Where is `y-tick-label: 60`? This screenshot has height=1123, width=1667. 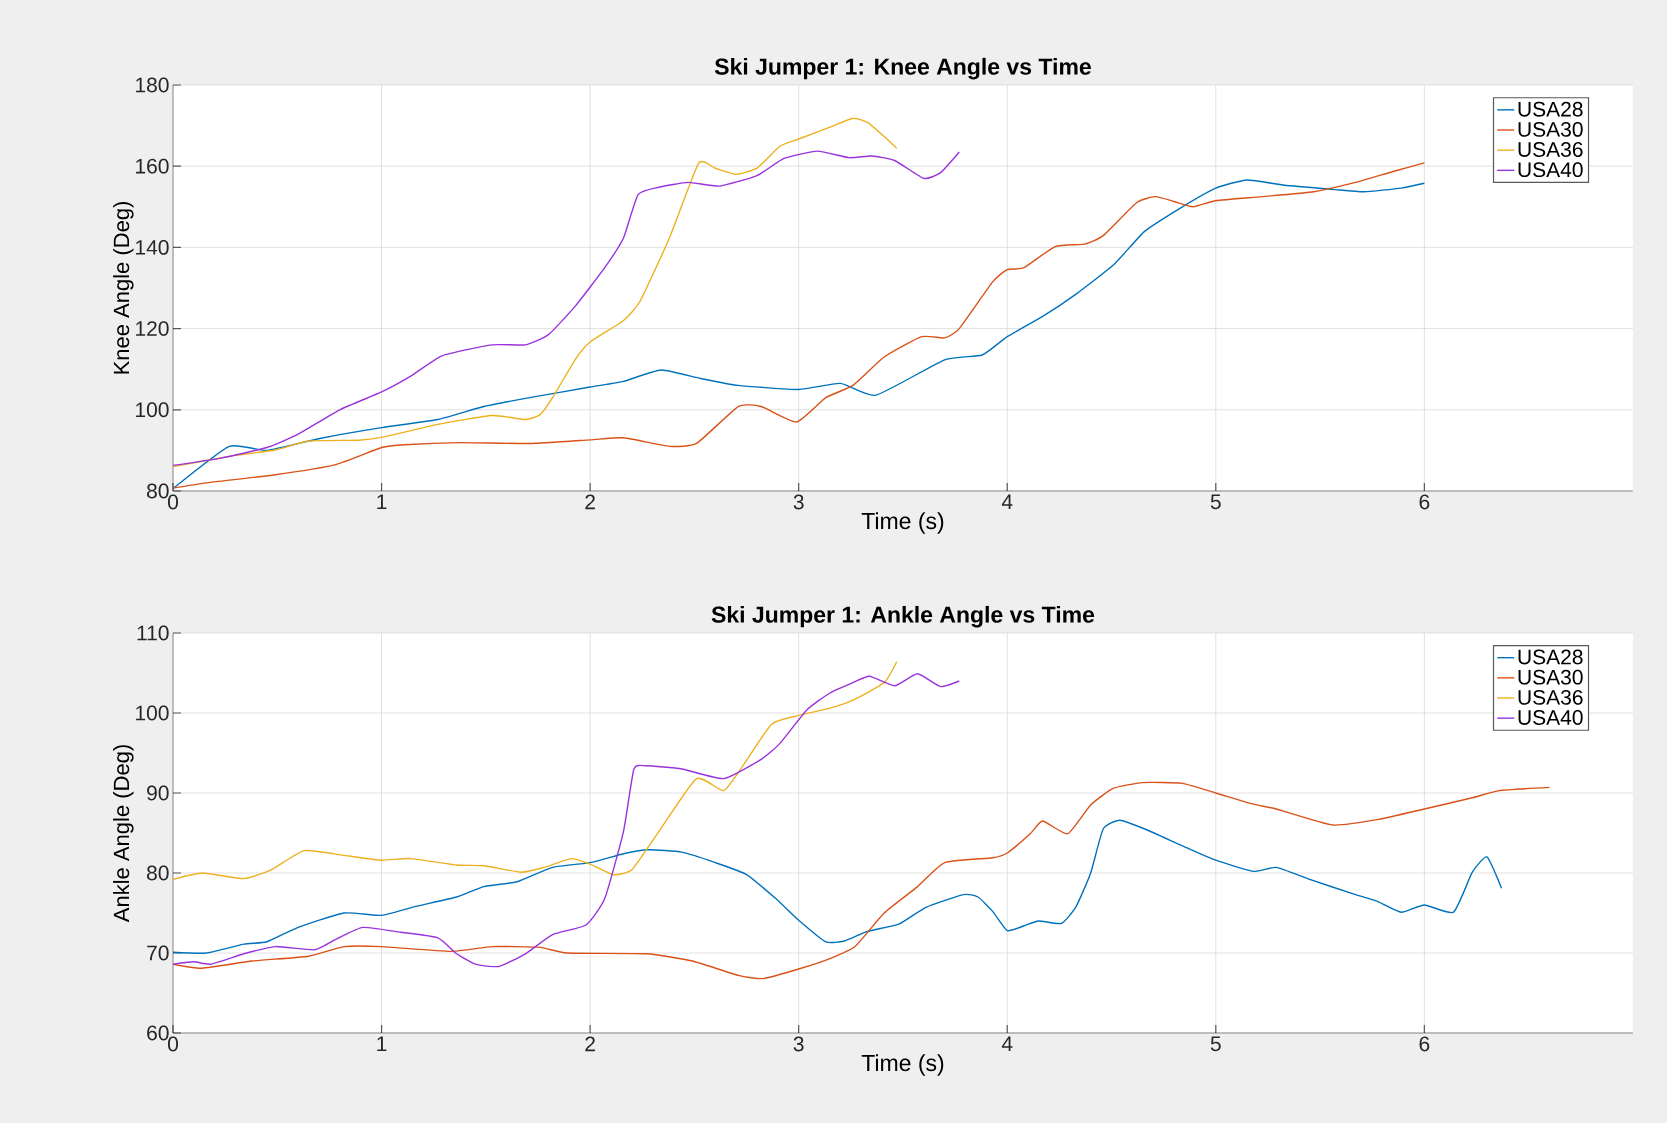 y-tick-label: 60 is located at coordinates (158, 1033).